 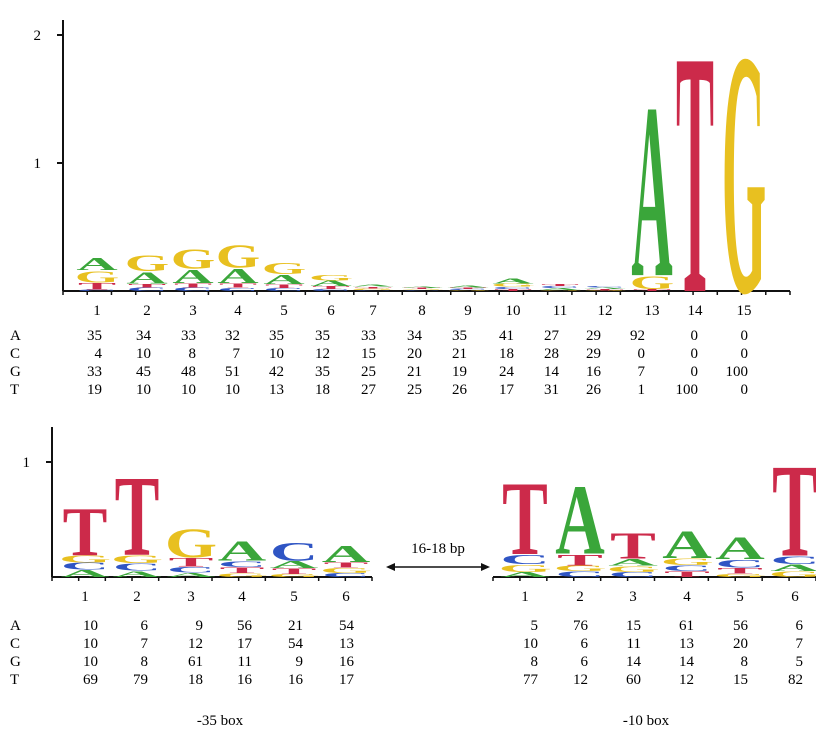 What do you see at coordinates (347, 680) in the screenshot?
I see `frequency-cell: 17` at bounding box center [347, 680].